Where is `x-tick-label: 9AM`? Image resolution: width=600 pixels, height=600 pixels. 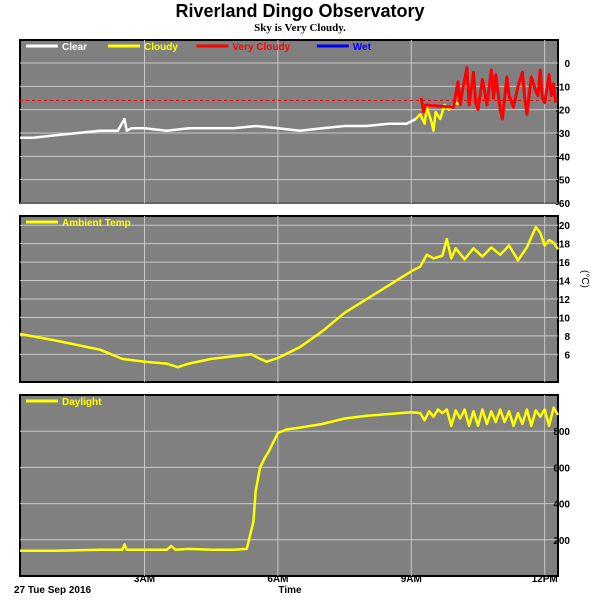
x-tick-label: 9AM is located at coordinates (411, 579).